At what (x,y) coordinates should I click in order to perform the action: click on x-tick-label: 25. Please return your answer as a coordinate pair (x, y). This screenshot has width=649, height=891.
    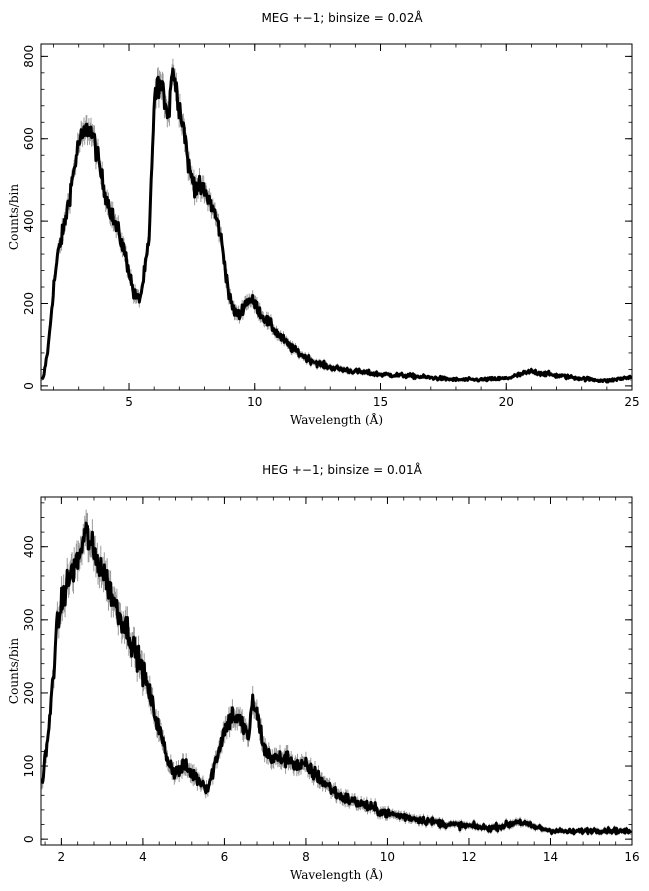
    Looking at the image, I should click on (631, 402).